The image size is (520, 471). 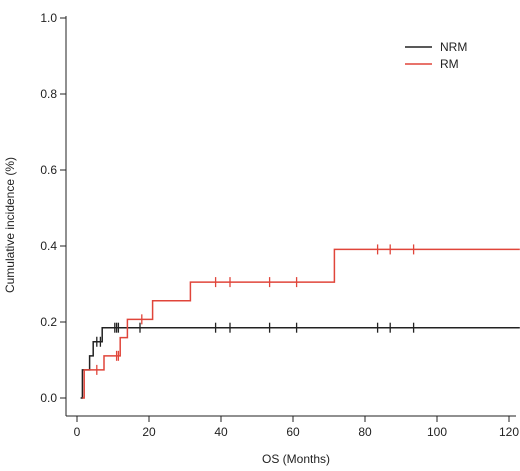 I want to click on x-tick-label: 20, so click(x=149, y=432).